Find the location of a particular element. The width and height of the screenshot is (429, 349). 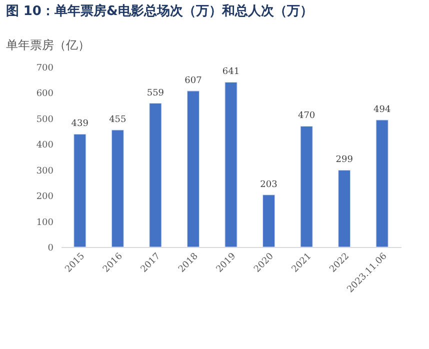

data-label: 559 is located at coordinates (155, 93).